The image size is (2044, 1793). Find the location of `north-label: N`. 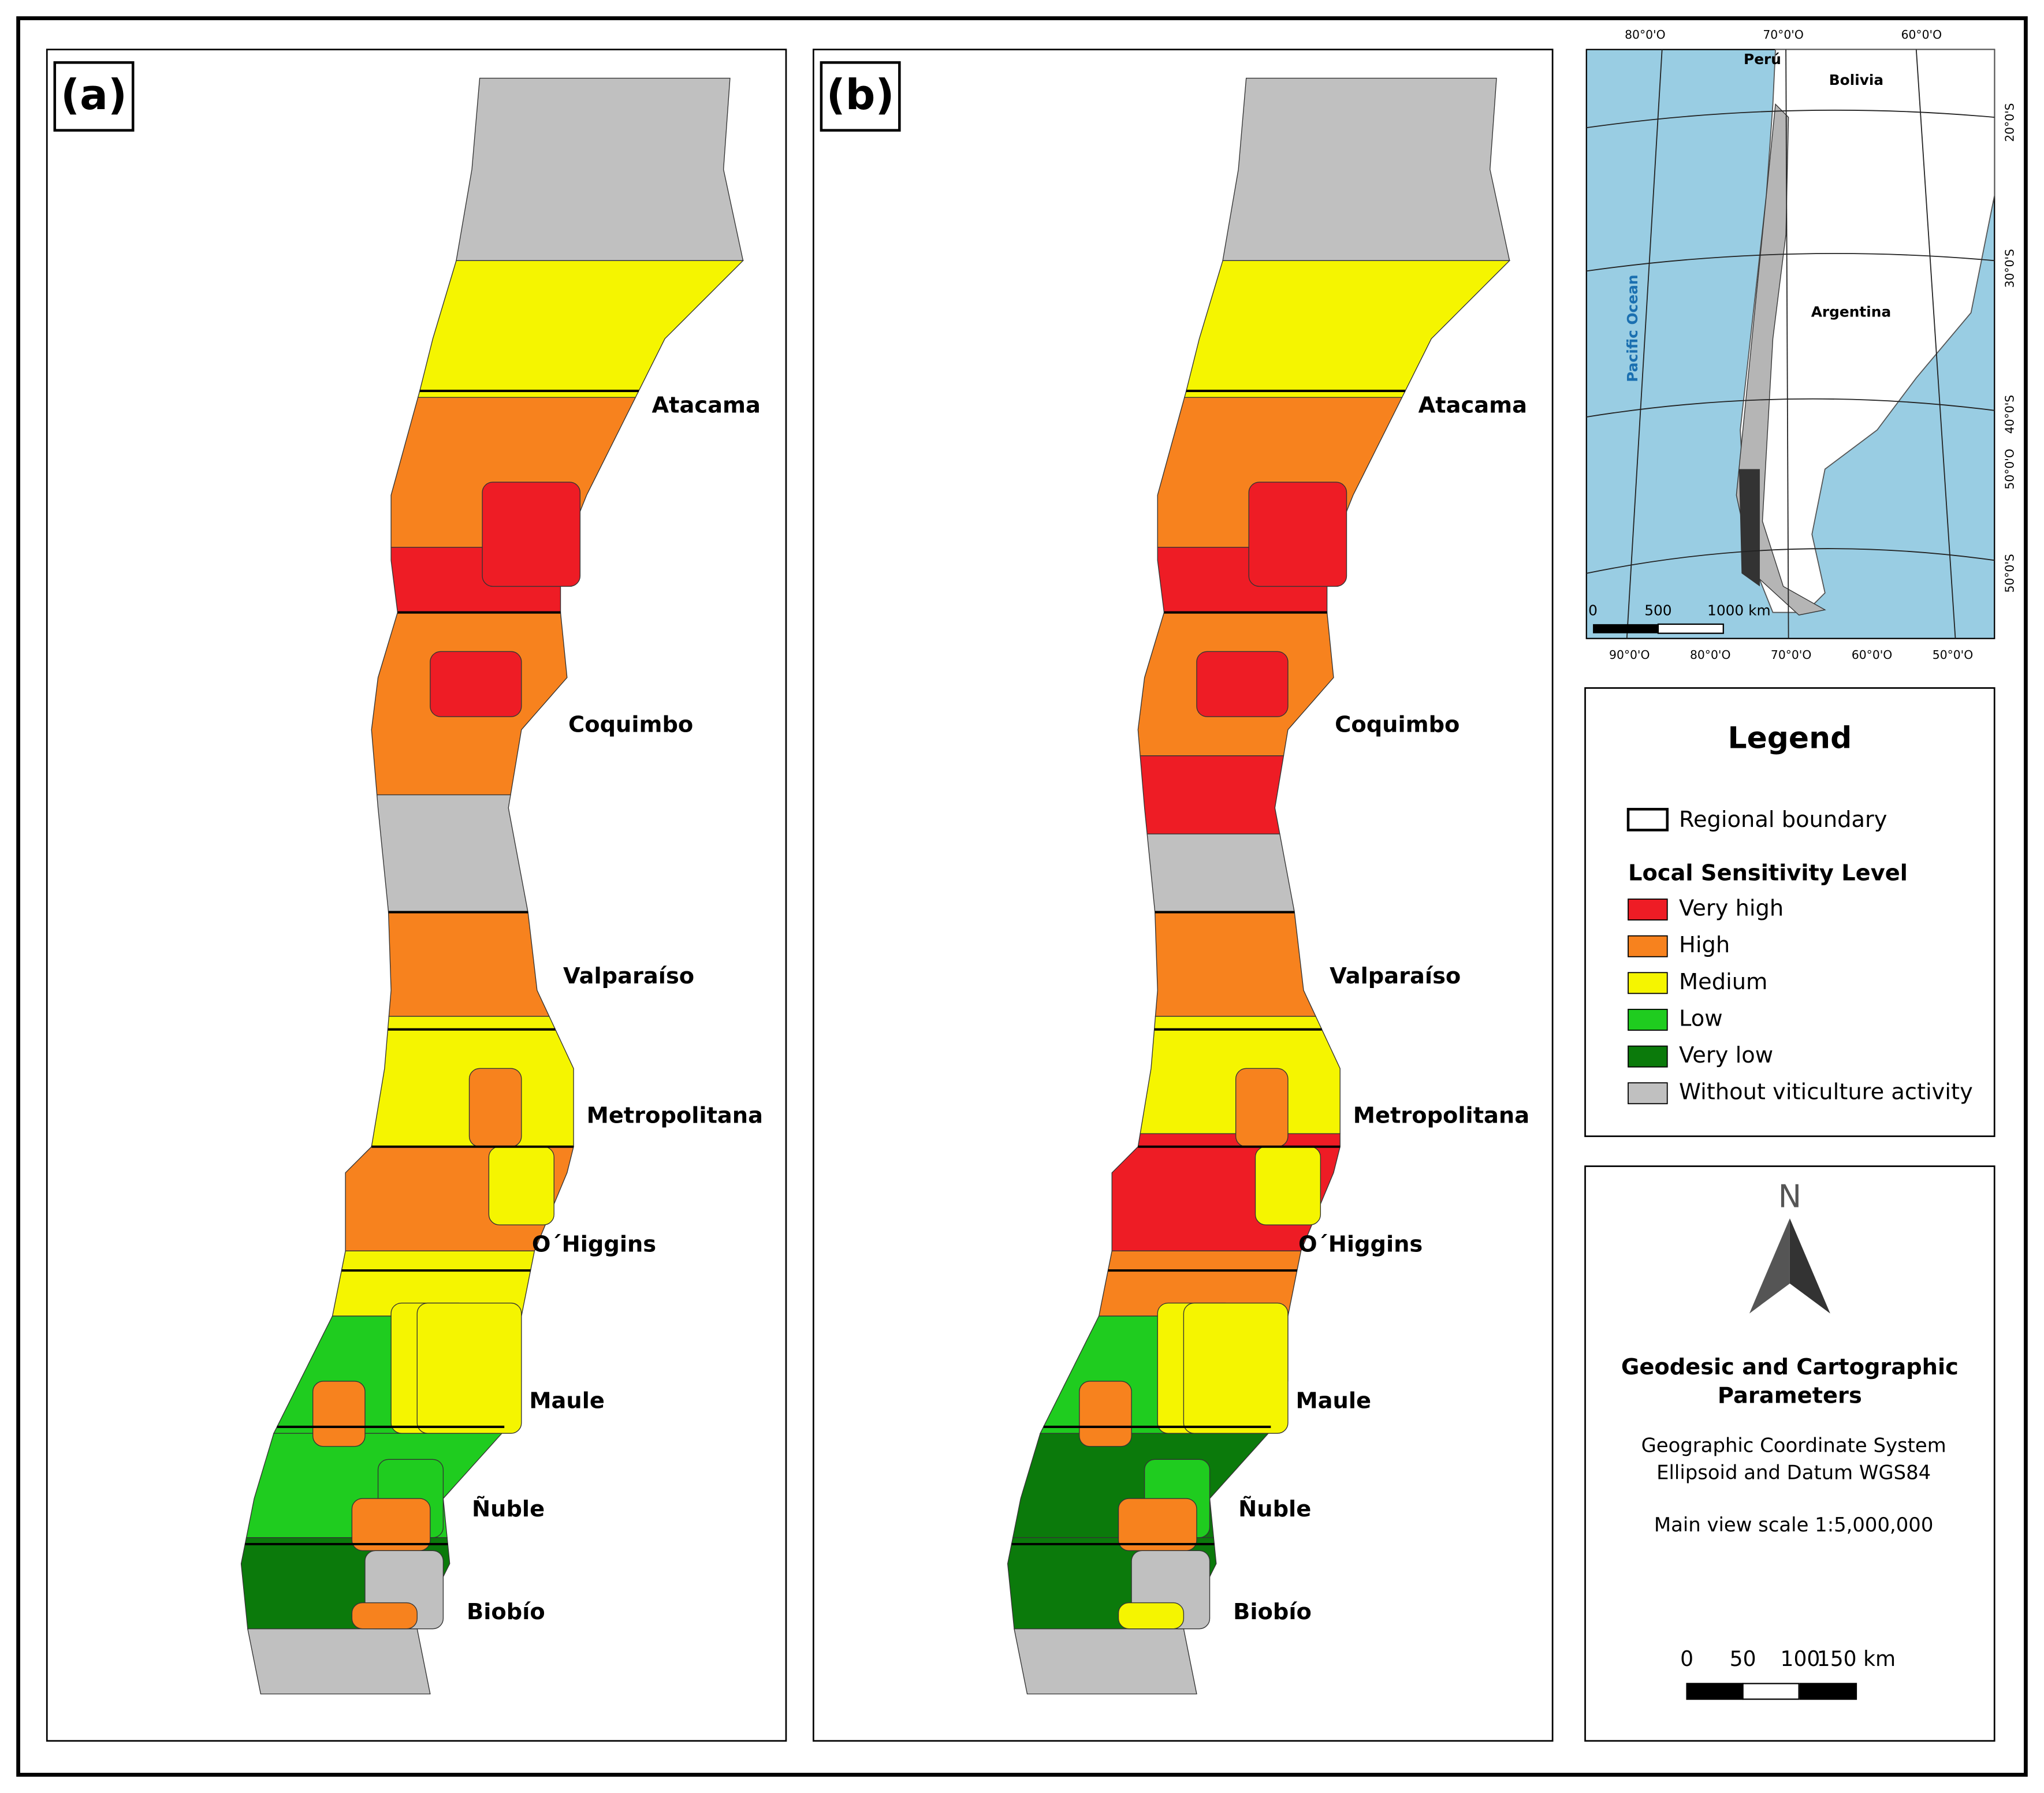

north-label: N is located at coordinates (1790, 1197).